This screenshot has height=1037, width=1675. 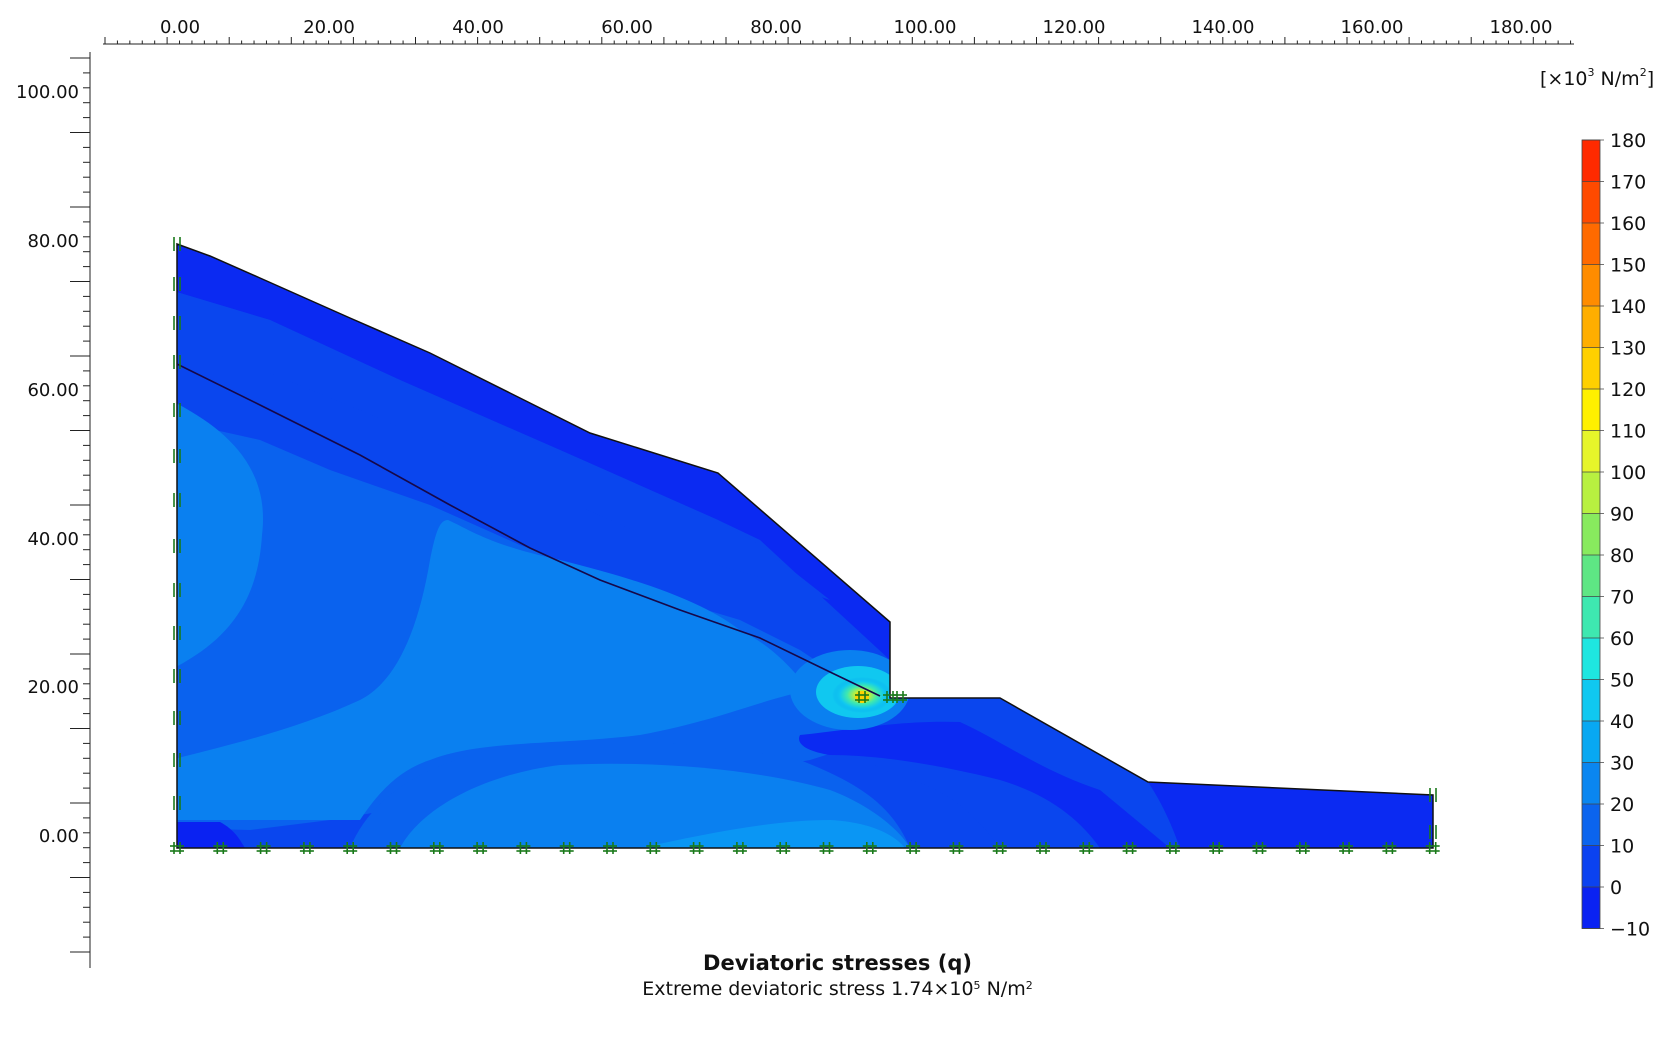 What do you see at coordinates (1622, 805) in the screenshot?
I see `legend-label: 20` at bounding box center [1622, 805].